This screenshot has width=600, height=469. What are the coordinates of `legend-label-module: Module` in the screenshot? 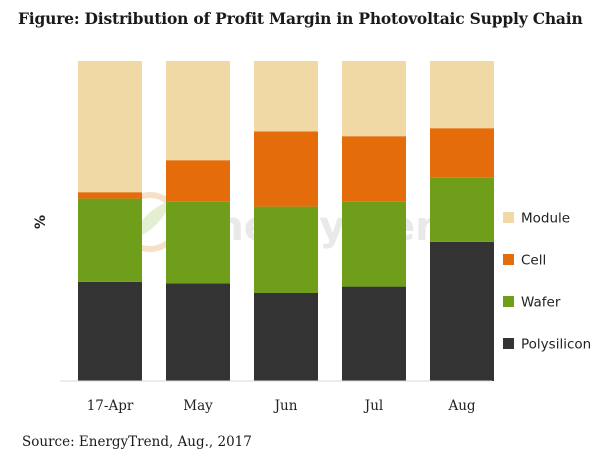 It's located at (545, 219).